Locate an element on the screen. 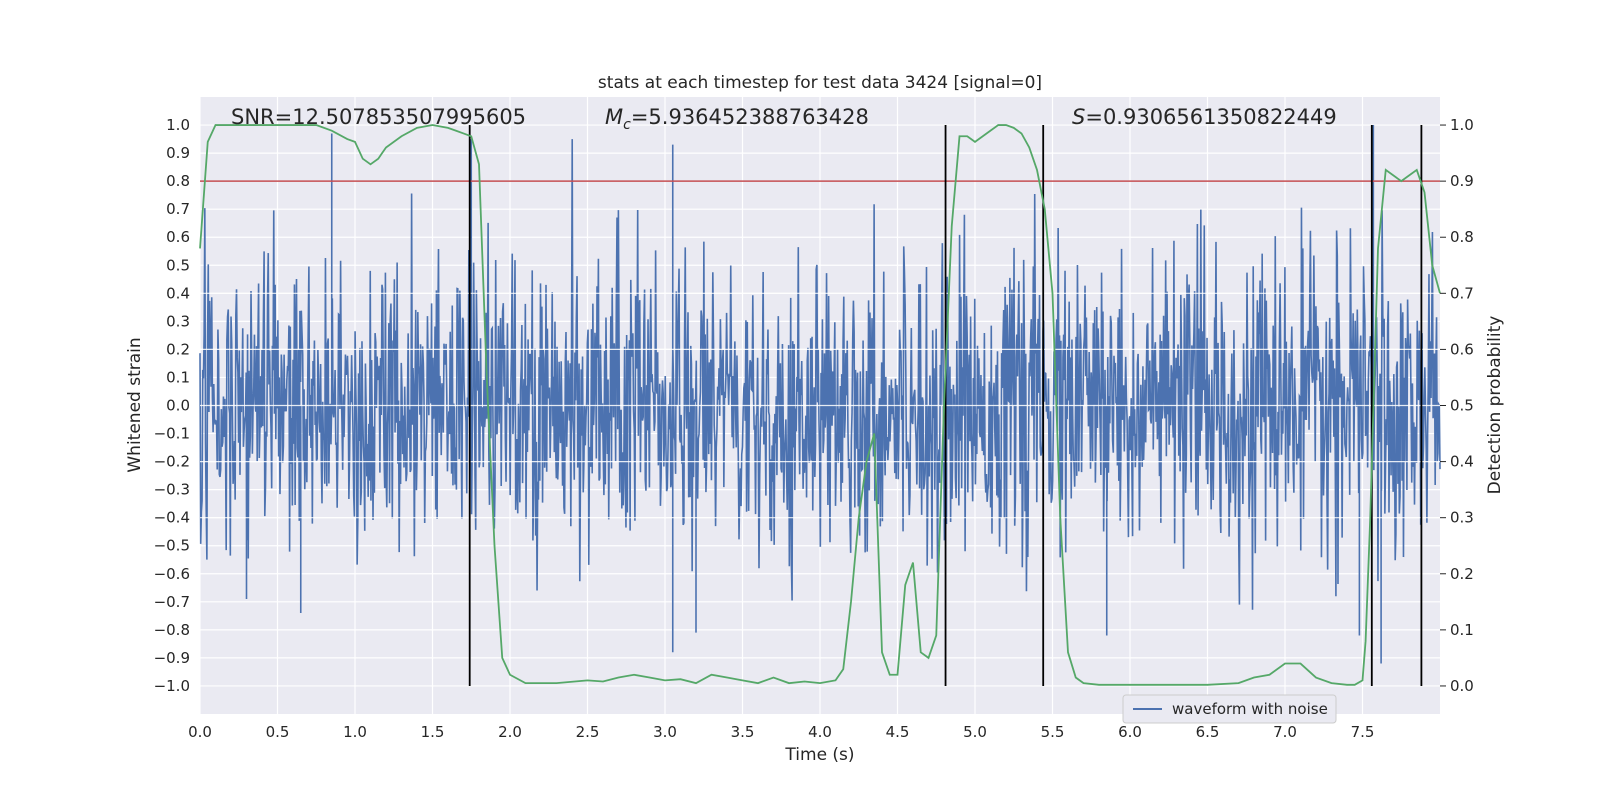 Image resolution: width=1600 pixels, height=800 pixels. y-tick-label: 0.4 is located at coordinates (178, 293).